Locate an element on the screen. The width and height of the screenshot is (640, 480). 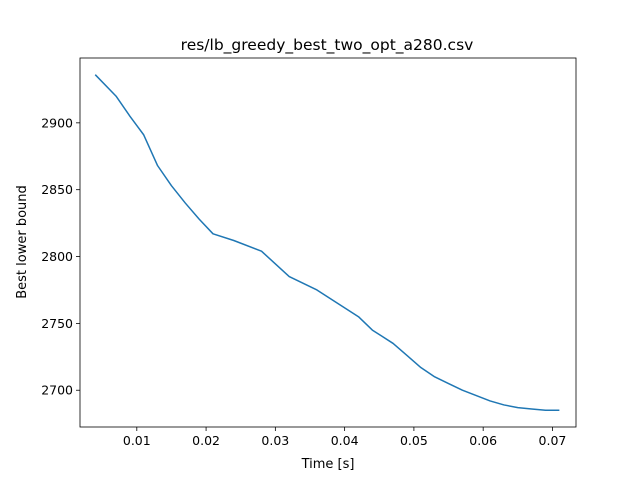
x-axis: 0.01 0.02 0.03 0.04 0.05 0.06 0.07 is located at coordinates (344, 437).